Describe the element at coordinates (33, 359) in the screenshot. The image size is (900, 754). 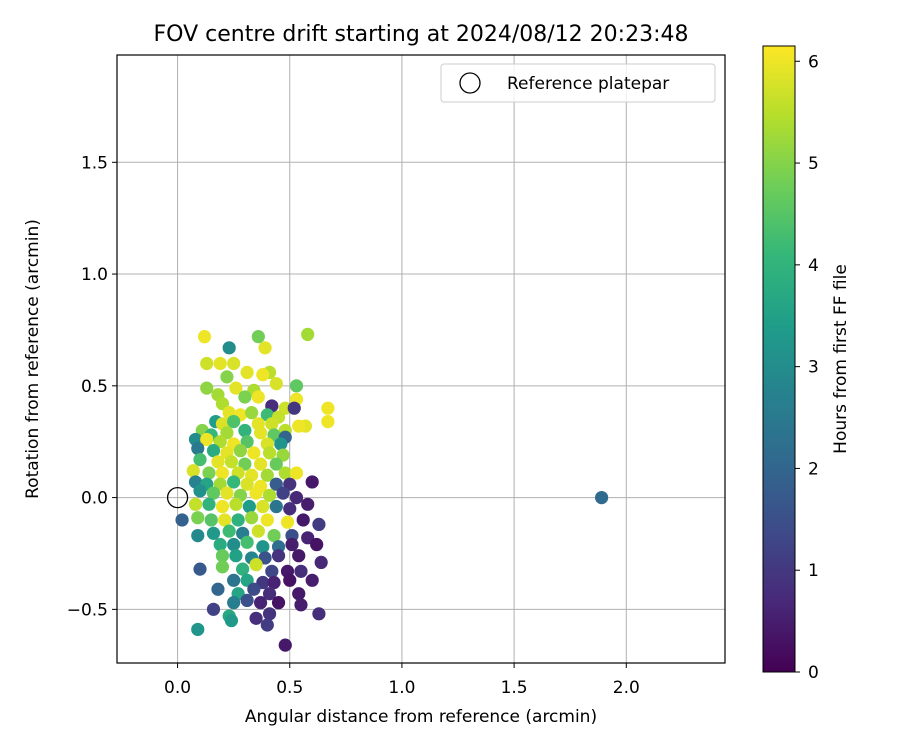
I see `y-axis-label: Rotation from reference (arcmin)` at that location.